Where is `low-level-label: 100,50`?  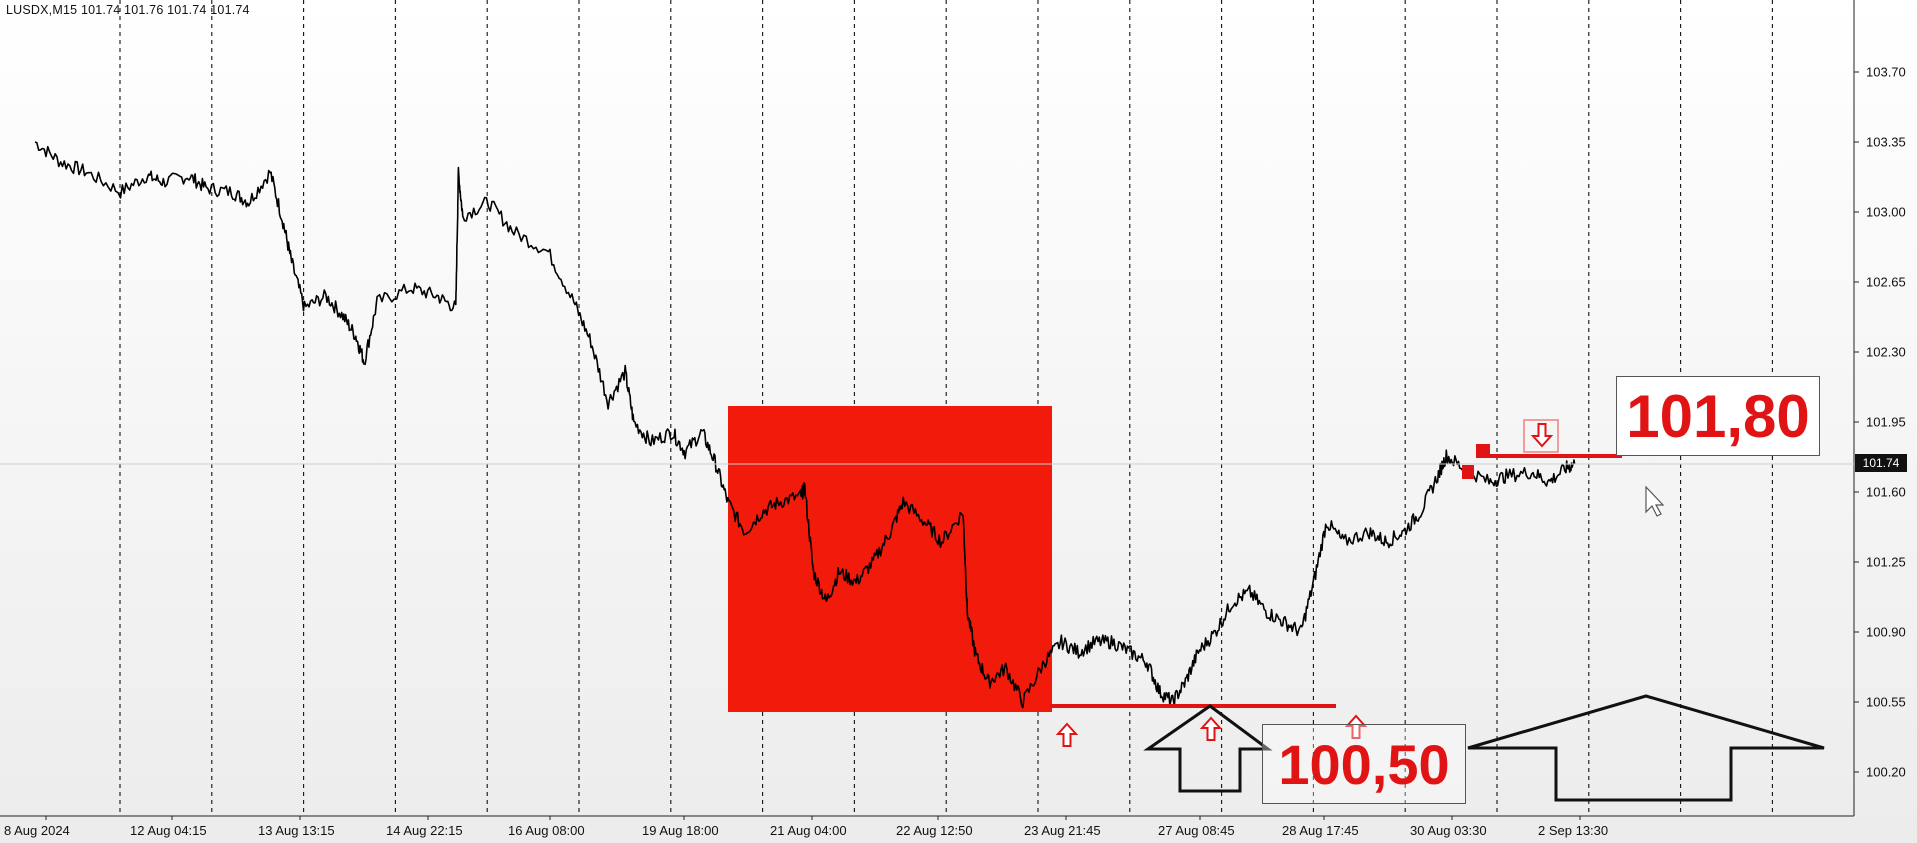 low-level-label: 100,50 is located at coordinates (1364, 764).